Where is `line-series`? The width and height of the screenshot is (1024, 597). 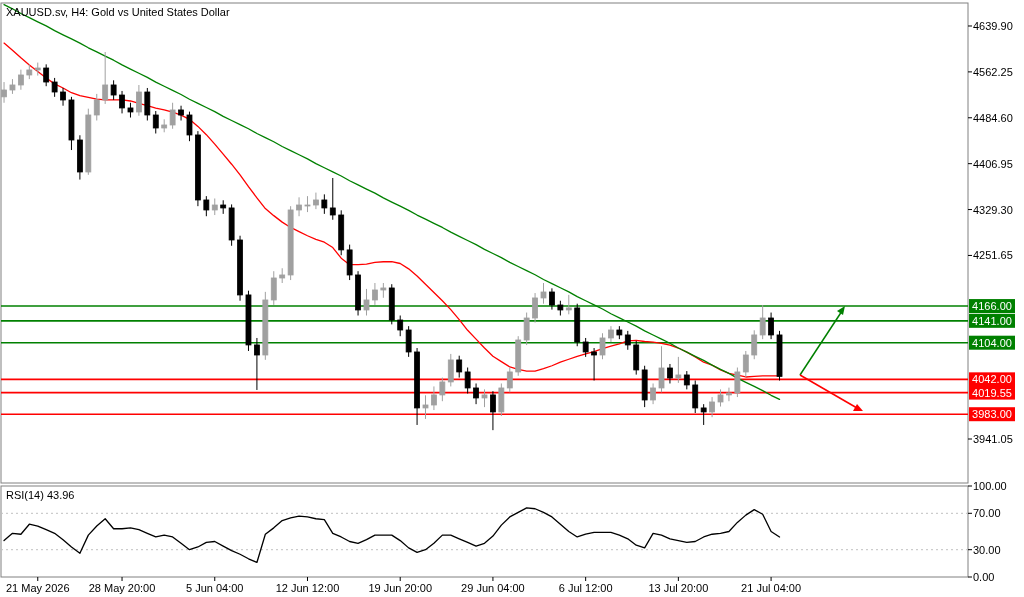 line-series is located at coordinates (392, 535).